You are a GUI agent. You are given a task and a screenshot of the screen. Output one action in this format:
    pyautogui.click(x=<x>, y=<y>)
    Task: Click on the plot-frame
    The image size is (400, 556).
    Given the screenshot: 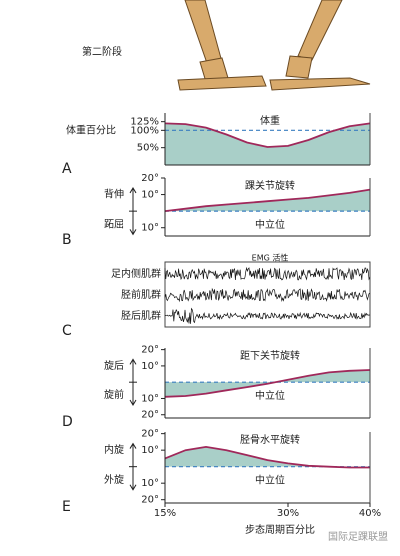 What is the action you would take?
    pyautogui.click(x=267, y=294)
    